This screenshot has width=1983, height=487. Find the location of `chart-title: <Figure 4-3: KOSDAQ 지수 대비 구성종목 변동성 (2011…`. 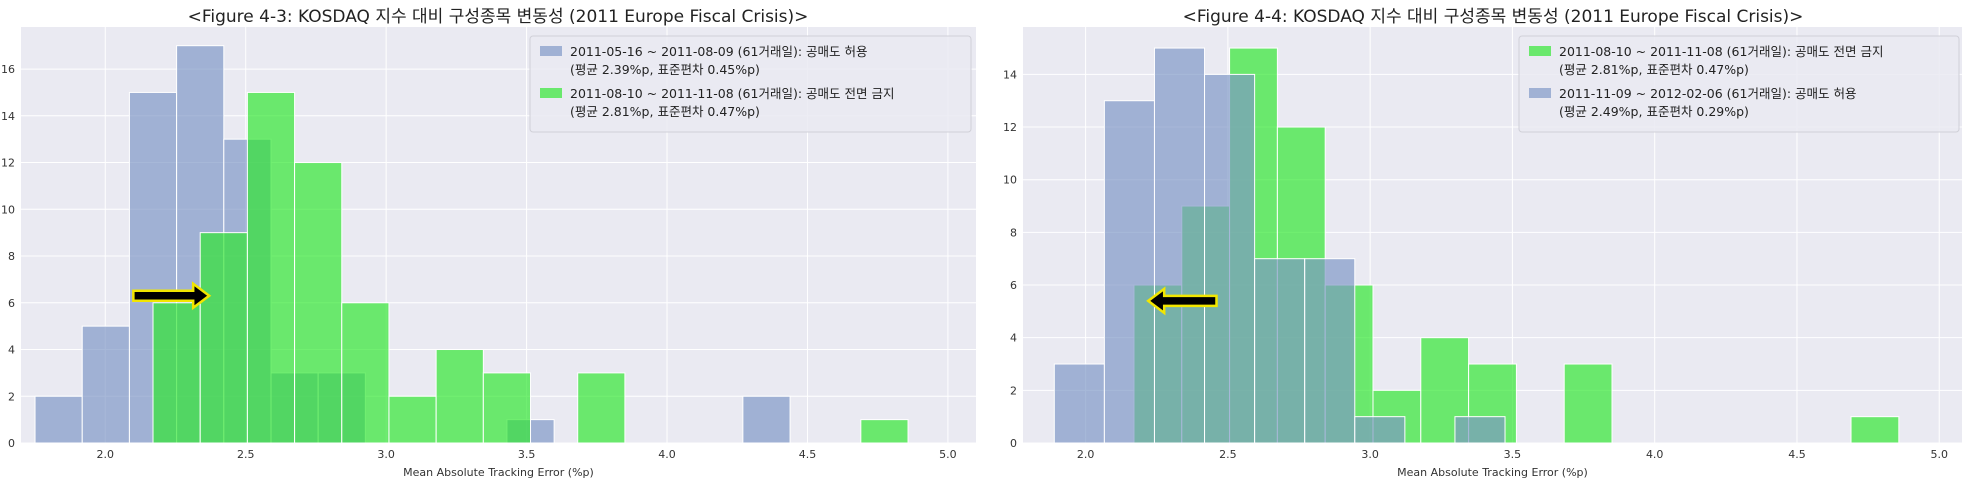

chart-title: <Figure 4-3: KOSDAQ 지수 대비 구성종목 변동성 (2011… is located at coordinates (498, 17).